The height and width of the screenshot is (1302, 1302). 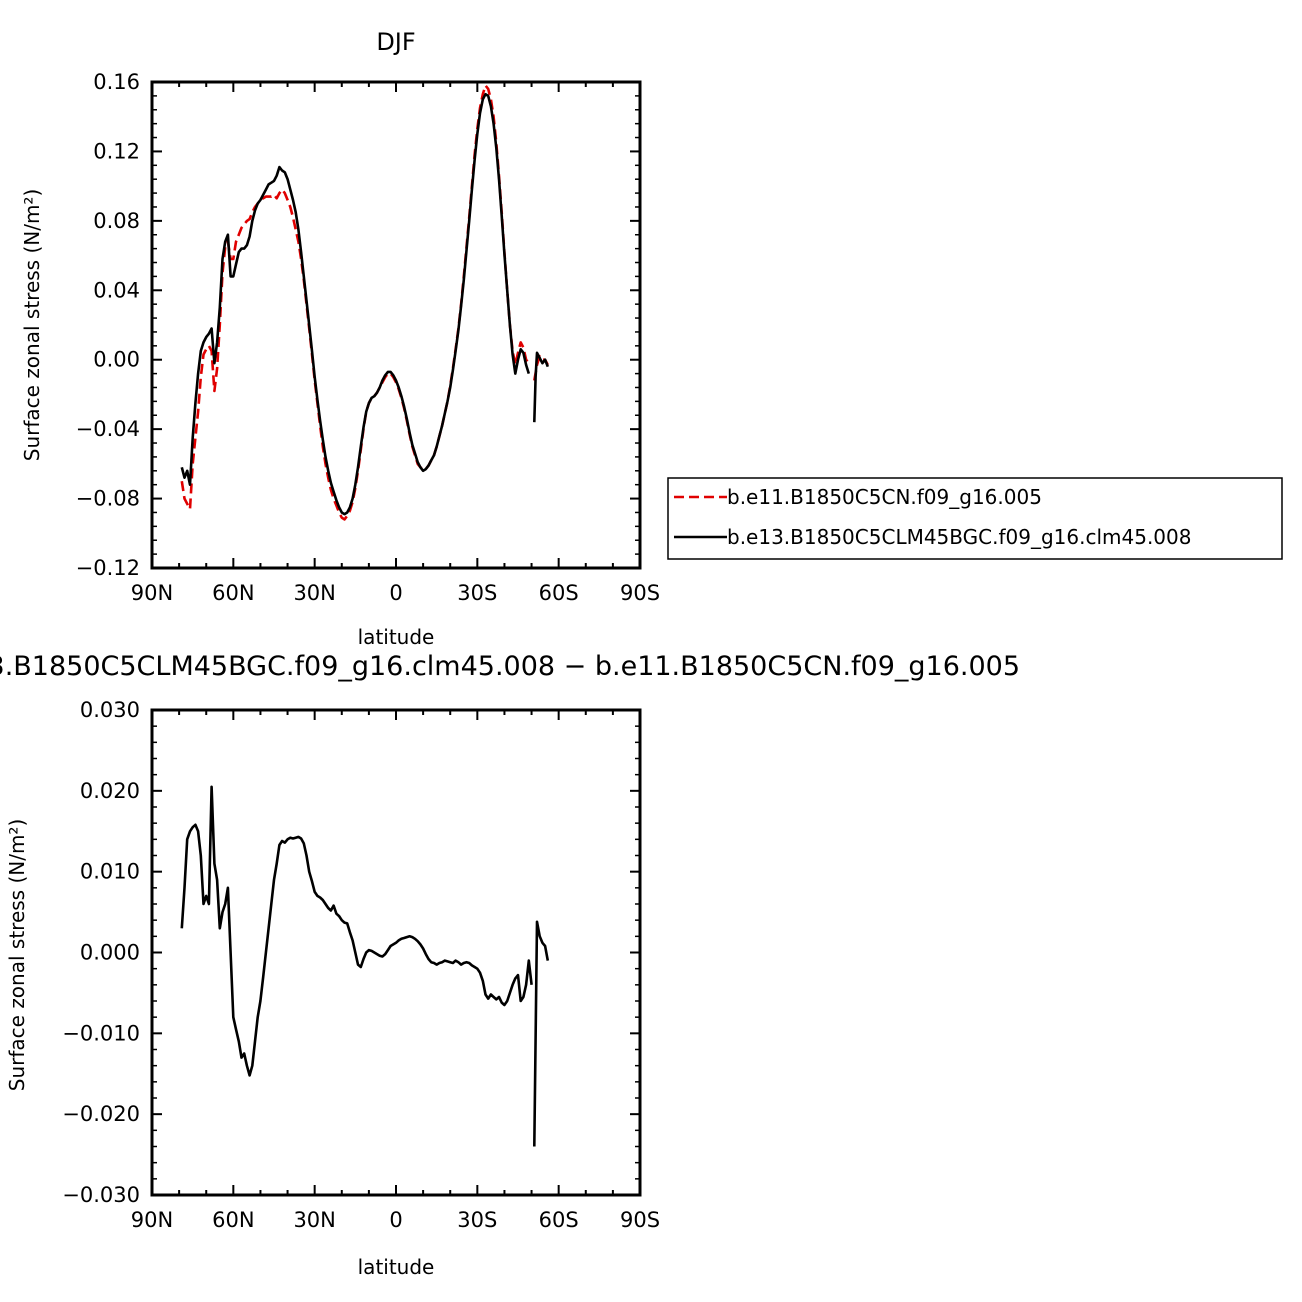 I want to click on panel-bottom-plot-frame, so click(x=396, y=952).